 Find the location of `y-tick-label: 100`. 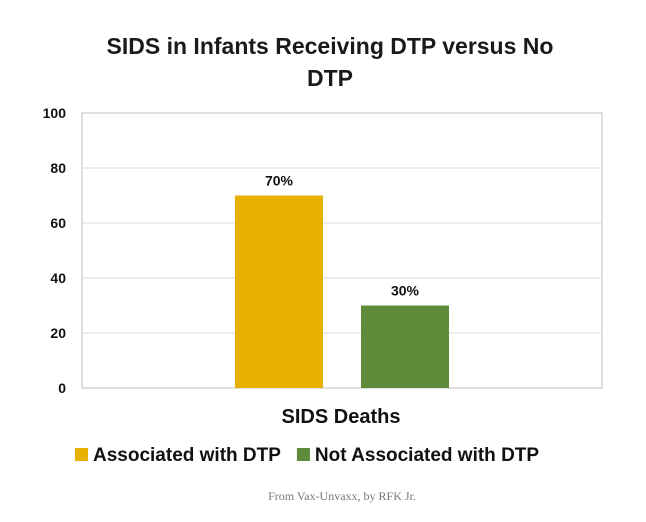

y-tick-label: 100 is located at coordinates (55, 113).